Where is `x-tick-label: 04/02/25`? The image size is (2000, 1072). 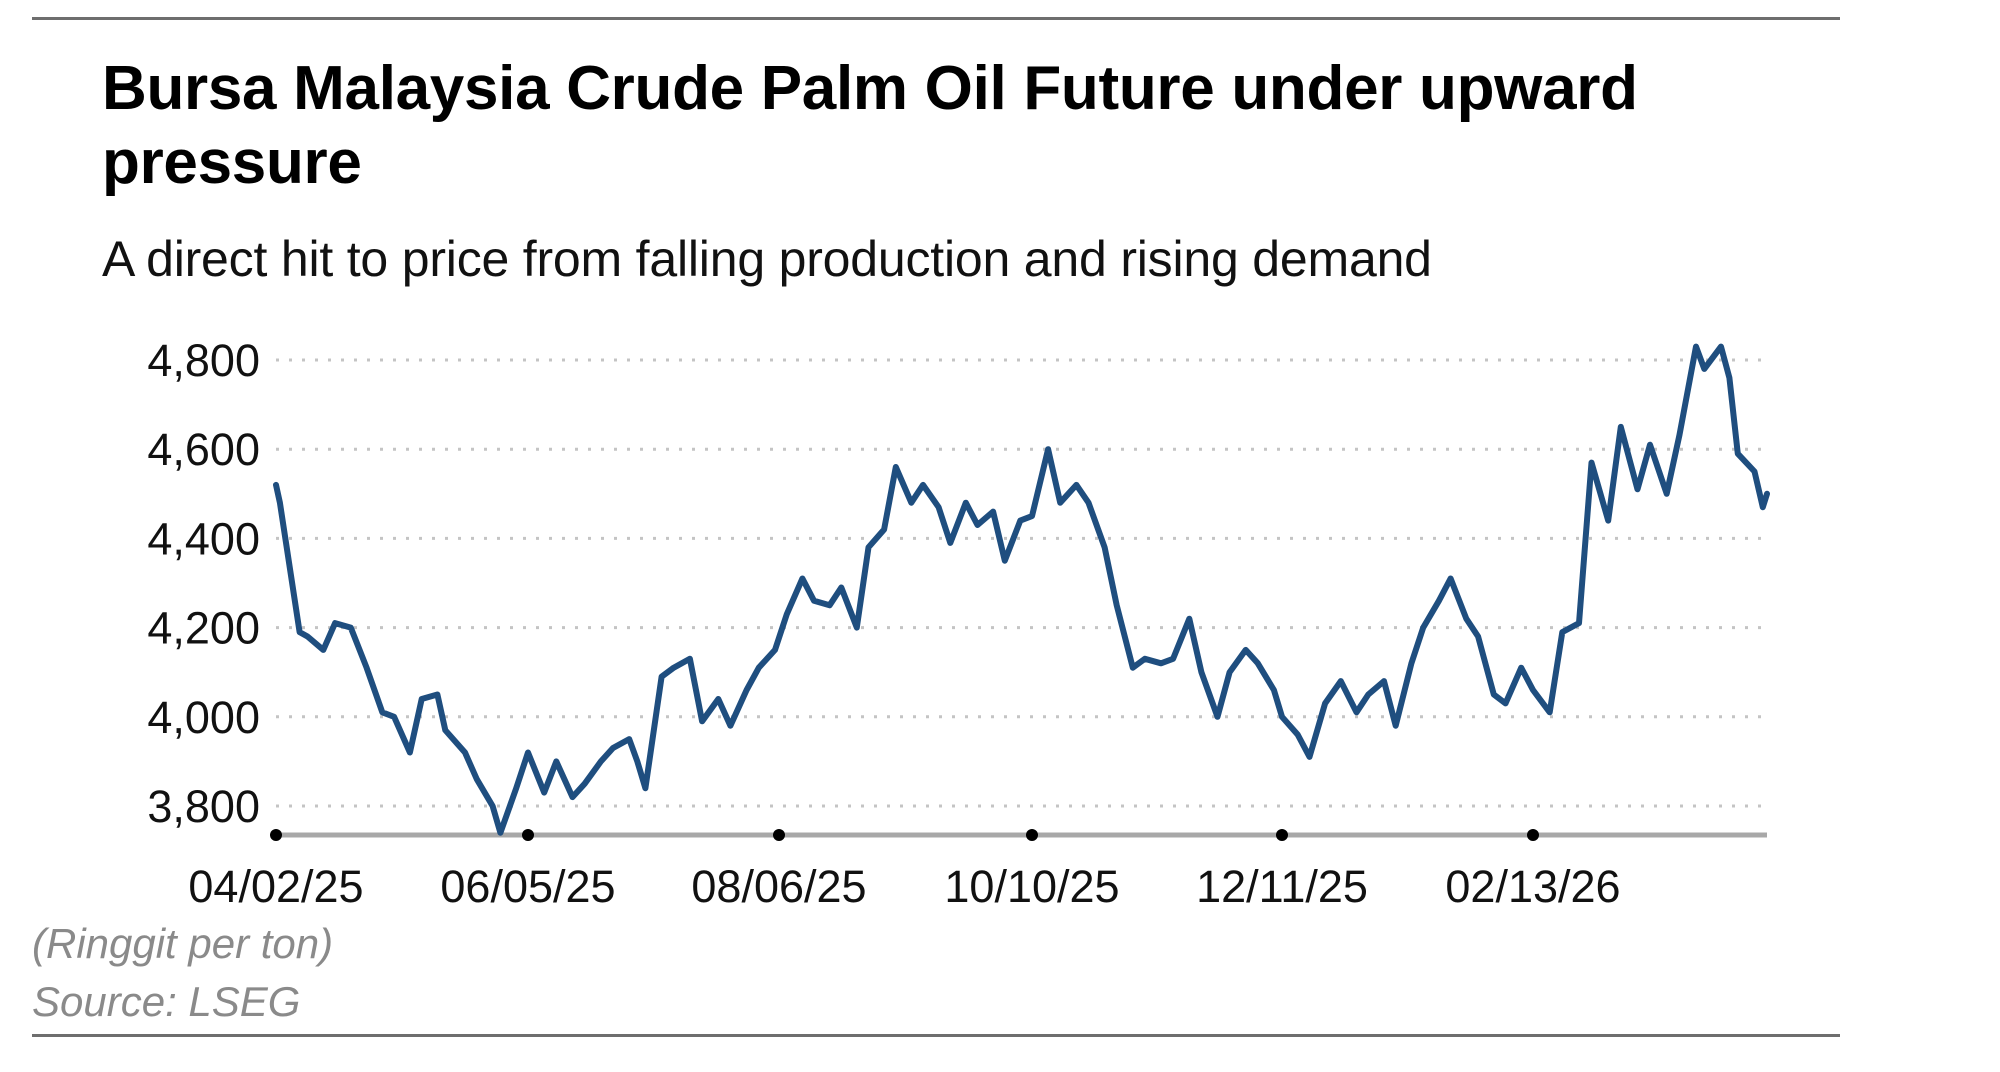
x-tick-label: 04/02/25 is located at coordinates (275, 886).